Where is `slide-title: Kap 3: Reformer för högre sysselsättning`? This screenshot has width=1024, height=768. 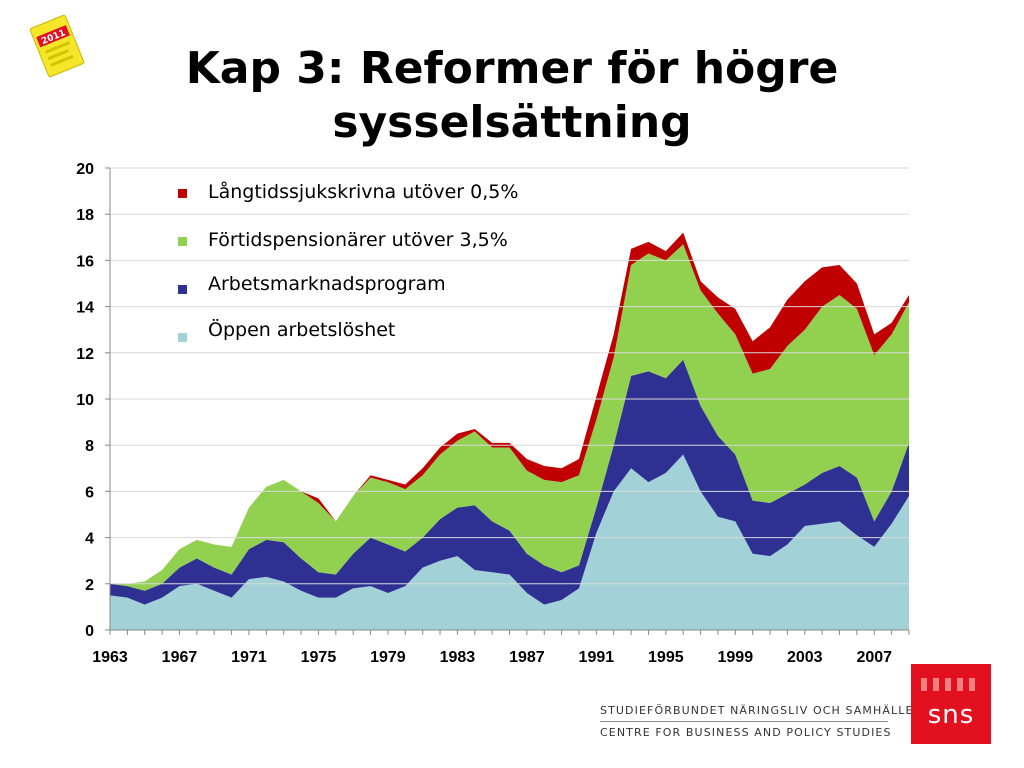
slide-title: Kap 3: Reformer för högre sysselsättning is located at coordinates (512, 96).